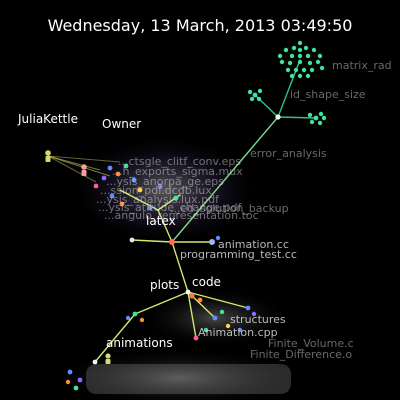  Describe the element at coordinates (206, 282) in the screenshot. I see `dir-label-code: code` at that location.